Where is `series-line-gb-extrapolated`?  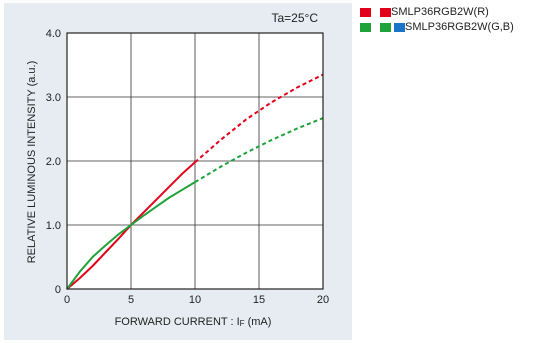 series-line-gb-extrapolated is located at coordinates (259, 150).